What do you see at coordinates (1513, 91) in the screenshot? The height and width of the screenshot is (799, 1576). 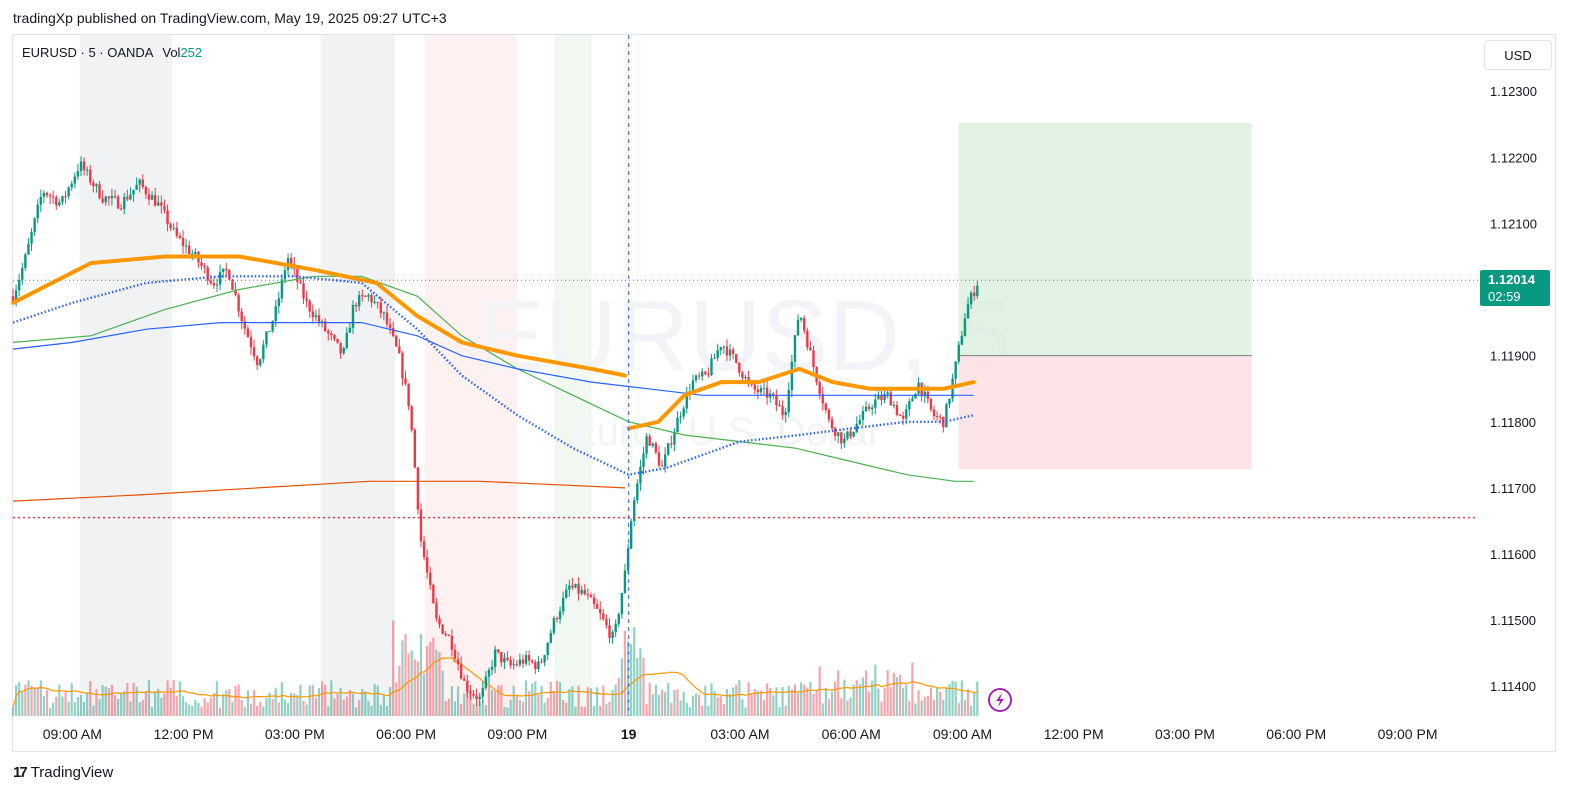 I see `price-tick-label: 1.12300` at bounding box center [1513, 91].